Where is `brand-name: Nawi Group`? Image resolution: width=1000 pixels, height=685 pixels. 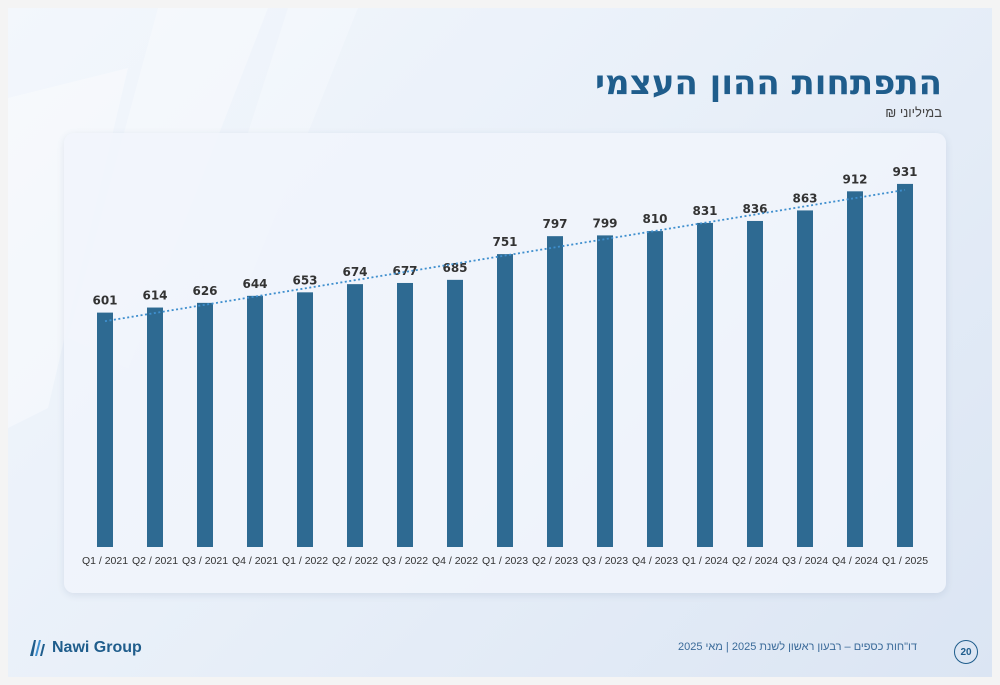
brand-name: Nawi Group is located at coordinates (97, 647).